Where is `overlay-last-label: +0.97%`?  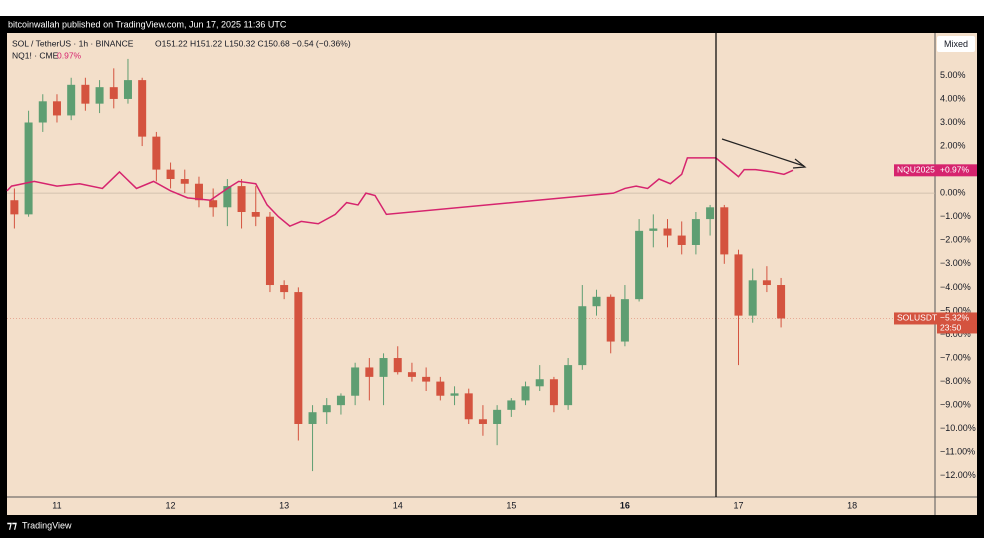 overlay-last-label: +0.97% is located at coordinates (955, 170).